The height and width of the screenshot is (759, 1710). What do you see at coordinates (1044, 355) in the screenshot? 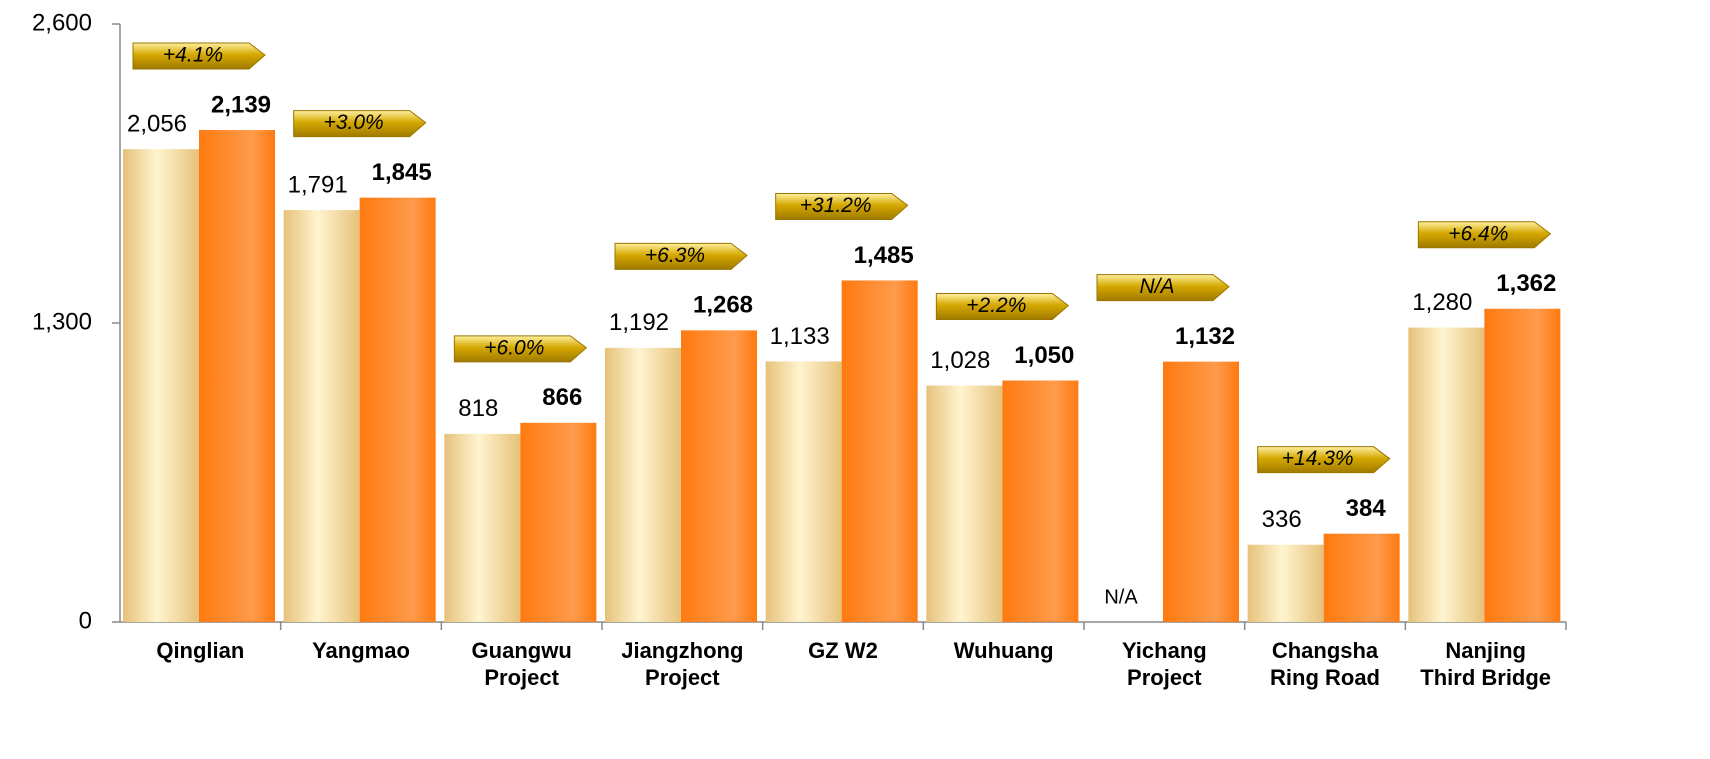
I see `data-label: 1,050` at bounding box center [1044, 355].